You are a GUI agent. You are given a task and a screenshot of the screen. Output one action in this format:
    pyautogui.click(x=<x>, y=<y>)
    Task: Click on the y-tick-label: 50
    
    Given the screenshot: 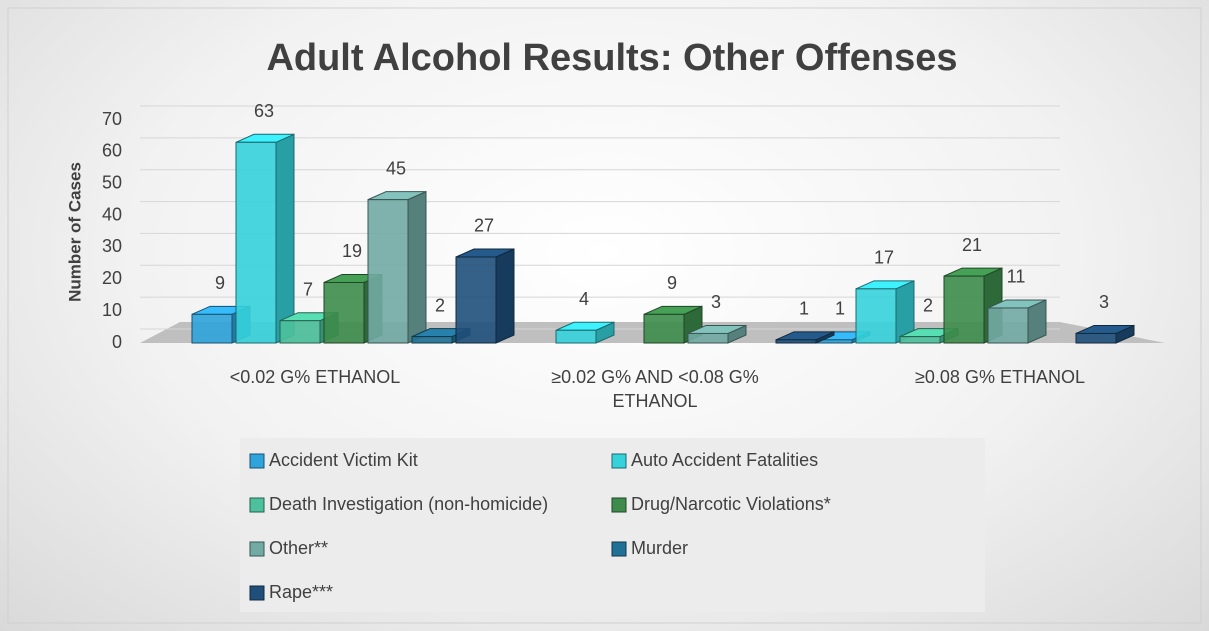 What is the action you would take?
    pyautogui.click(x=112, y=182)
    